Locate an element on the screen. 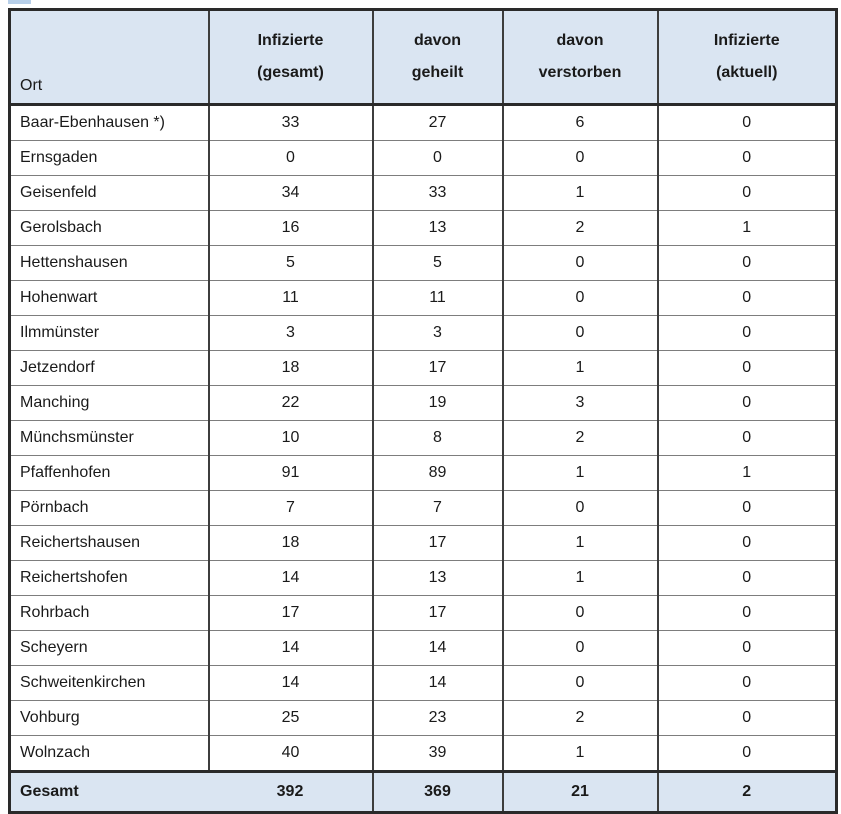 The height and width of the screenshot is (814, 841). ort-cell: Pörnbach is located at coordinates (109, 508).